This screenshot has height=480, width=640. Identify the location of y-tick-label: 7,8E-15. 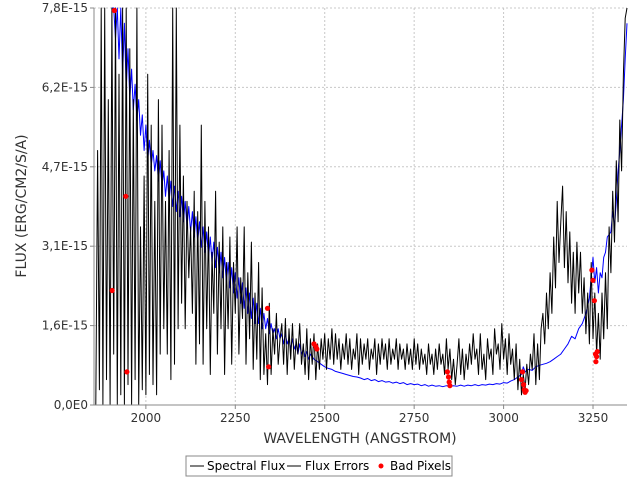
(65, 8).